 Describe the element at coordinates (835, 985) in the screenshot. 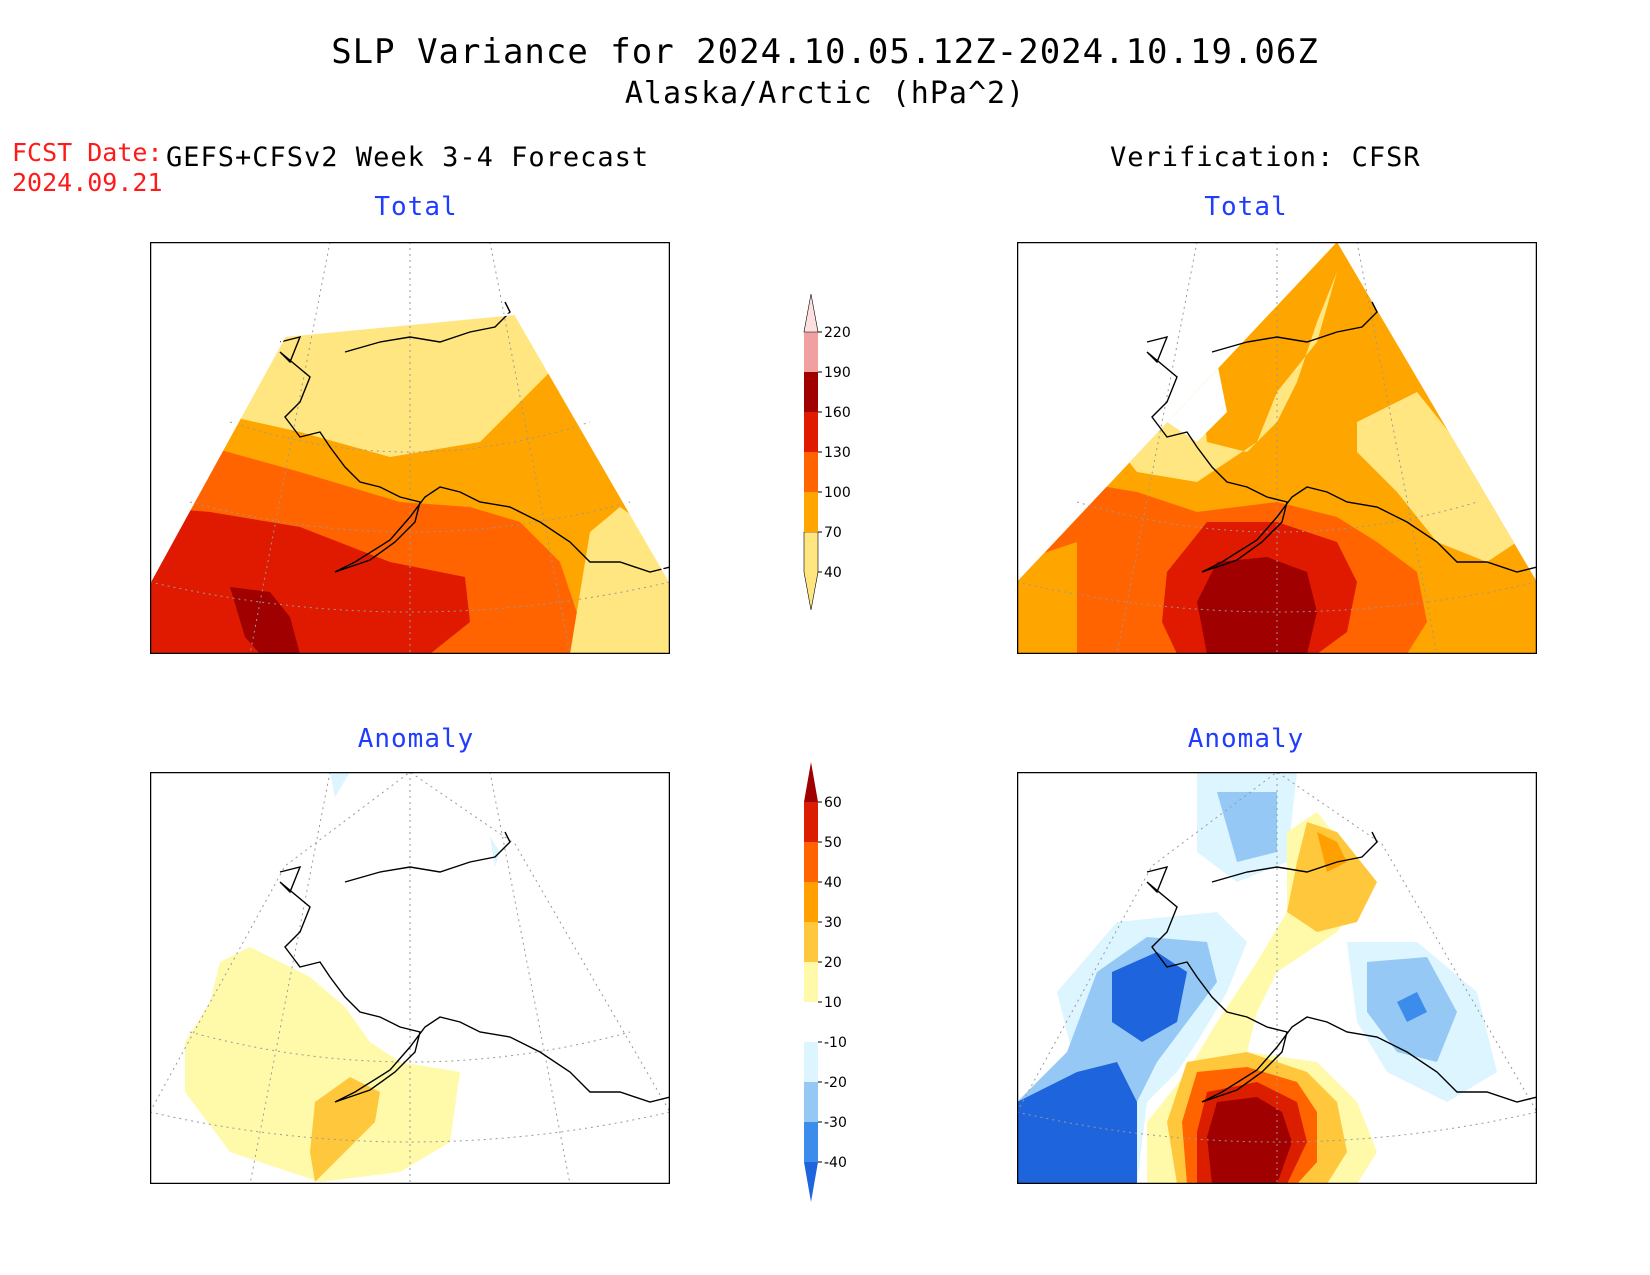

I see `anomaly-colorbar: -40 -30 -20 -10 10 20 30 40 50 60` at that location.